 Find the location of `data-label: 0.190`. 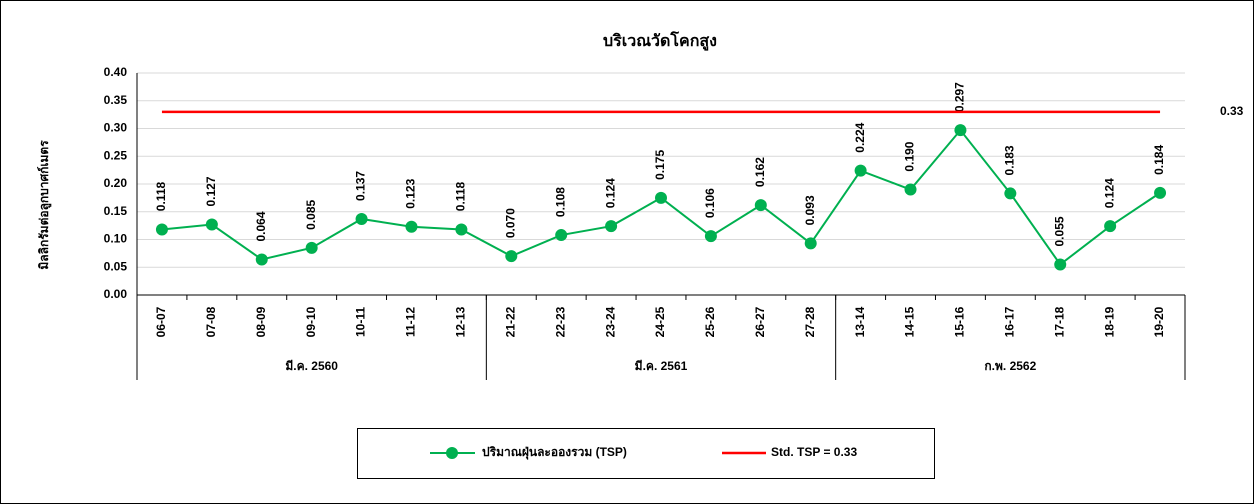

data-label: 0.190 is located at coordinates (910, 156).